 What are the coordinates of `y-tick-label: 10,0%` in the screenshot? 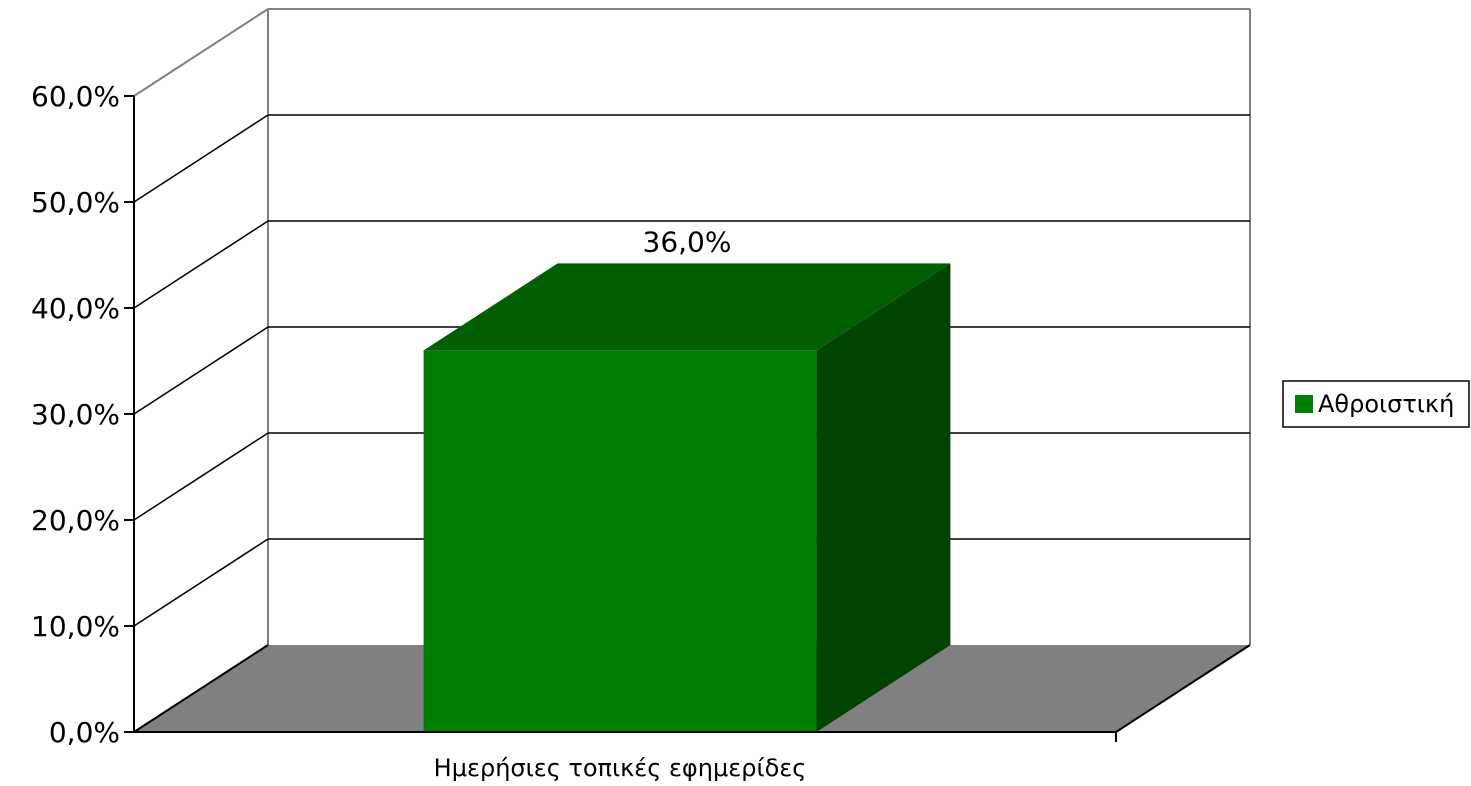 It's located at (75, 626).